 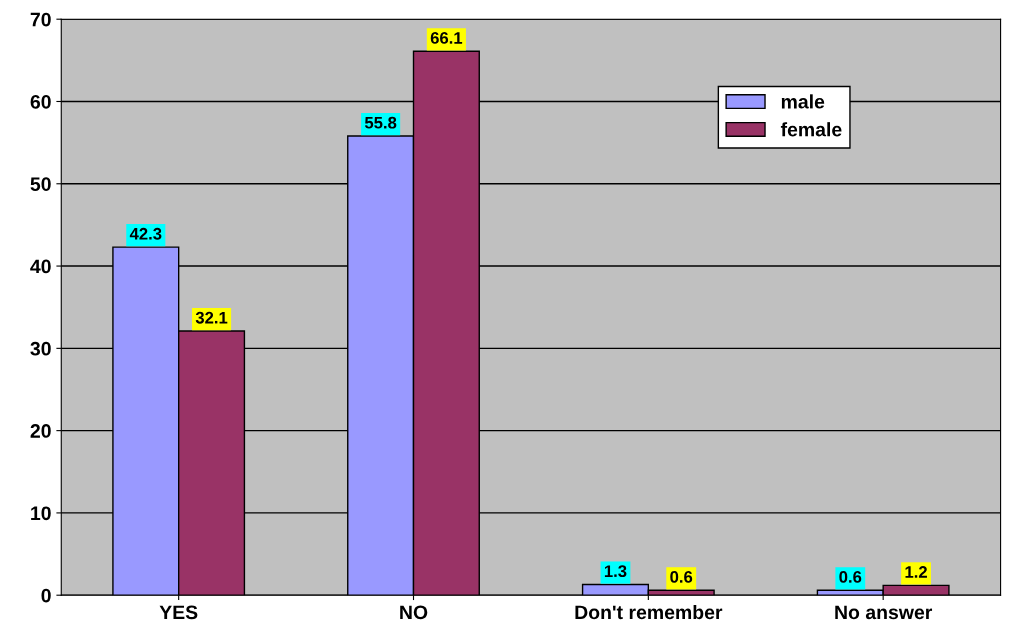 What do you see at coordinates (41, 513) in the screenshot?
I see `y-tick-label: 10` at bounding box center [41, 513].